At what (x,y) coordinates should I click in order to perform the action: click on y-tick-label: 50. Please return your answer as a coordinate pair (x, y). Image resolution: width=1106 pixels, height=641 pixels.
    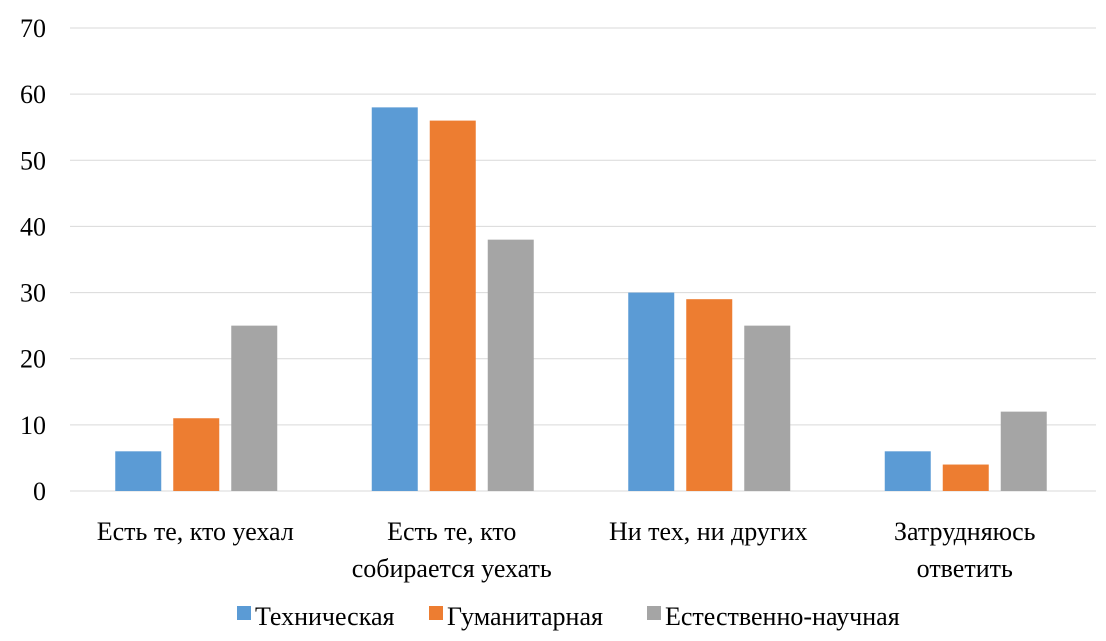
    Looking at the image, I should click on (33, 160).